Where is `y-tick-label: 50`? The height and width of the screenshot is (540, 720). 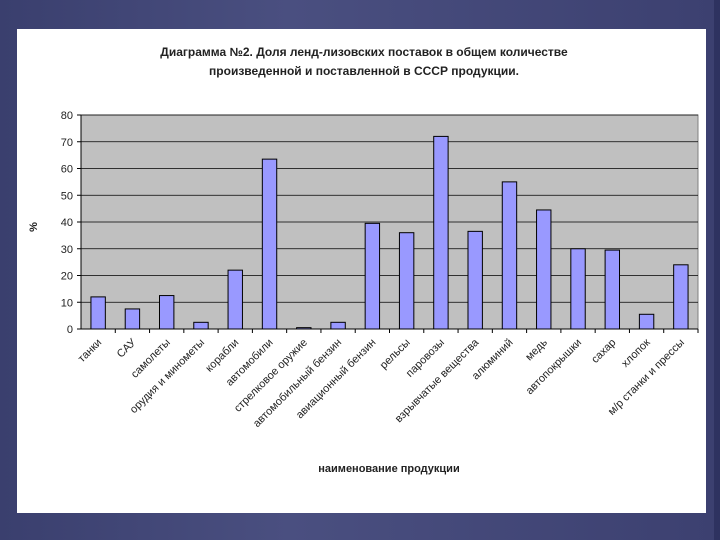
y-tick-label: 50 is located at coordinates (67, 196).